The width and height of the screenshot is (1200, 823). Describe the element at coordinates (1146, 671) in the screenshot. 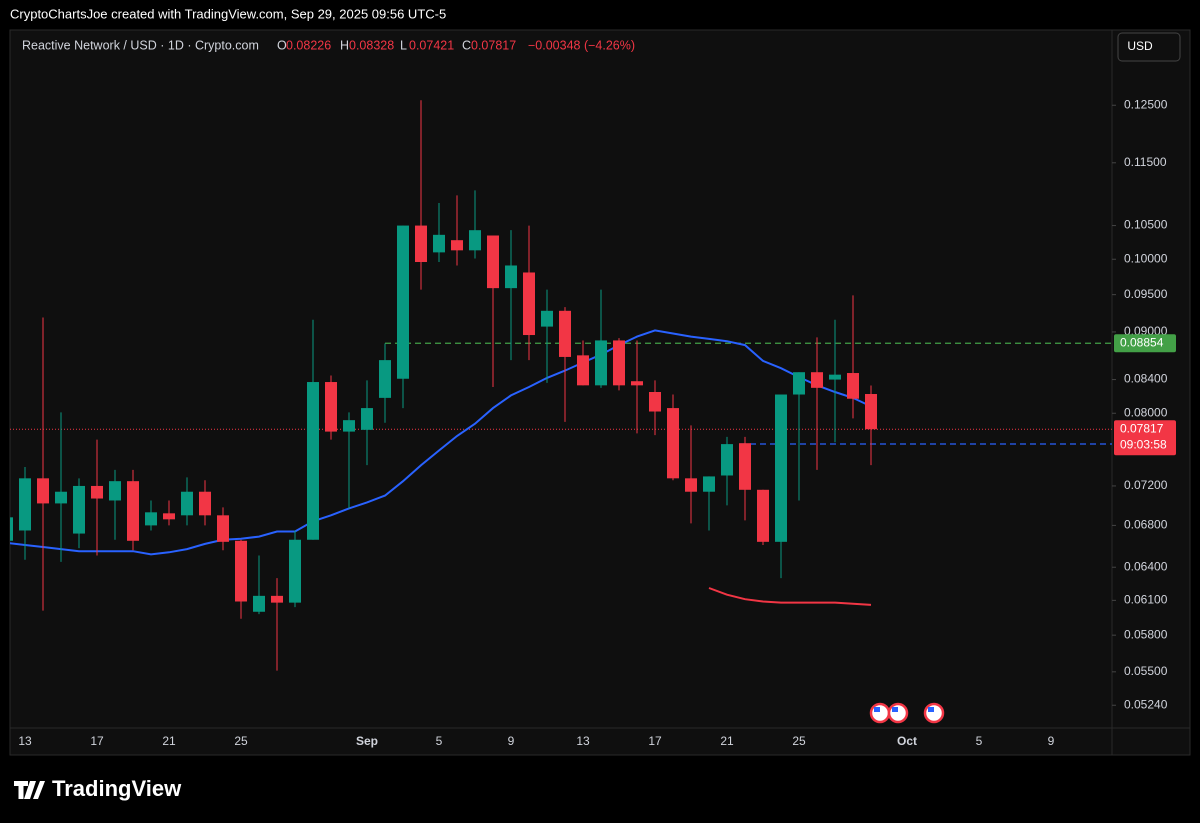

I see `y-tick-label: 0.05500` at that location.